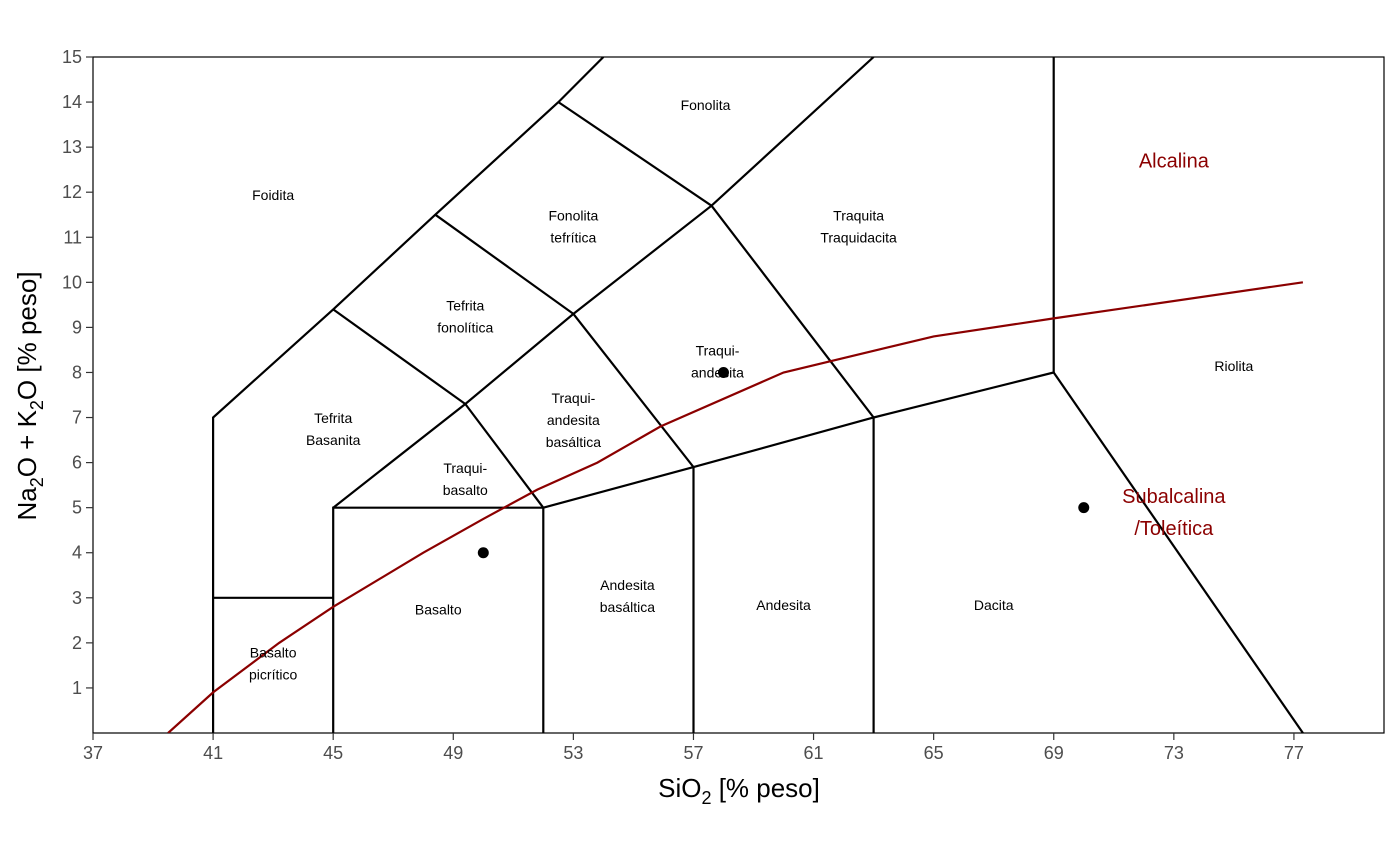 This screenshot has height=866, width=1400. What do you see at coordinates (77, 643) in the screenshot?
I see `y-tick-label: 2` at bounding box center [77, 643].